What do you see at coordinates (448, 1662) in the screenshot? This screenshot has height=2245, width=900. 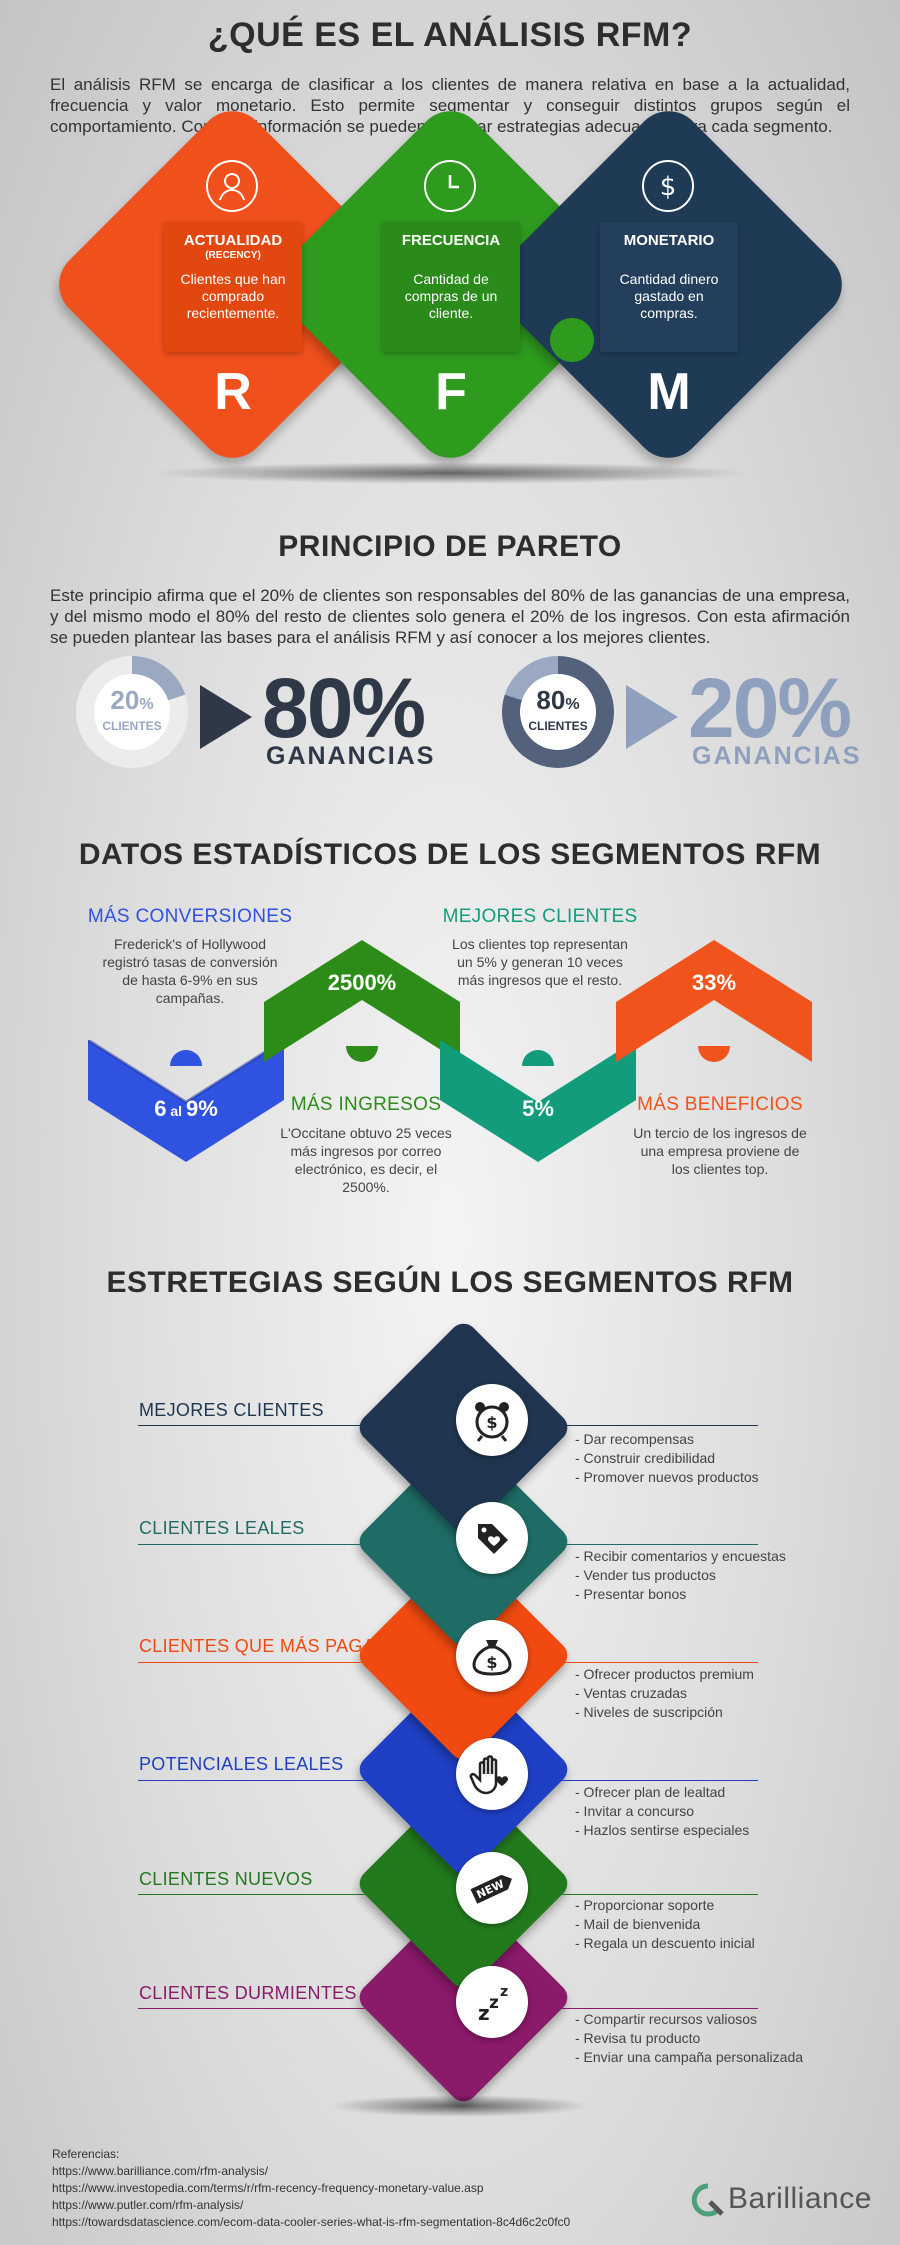 I see `top-paying-line` at bounding box center [448, 1662].